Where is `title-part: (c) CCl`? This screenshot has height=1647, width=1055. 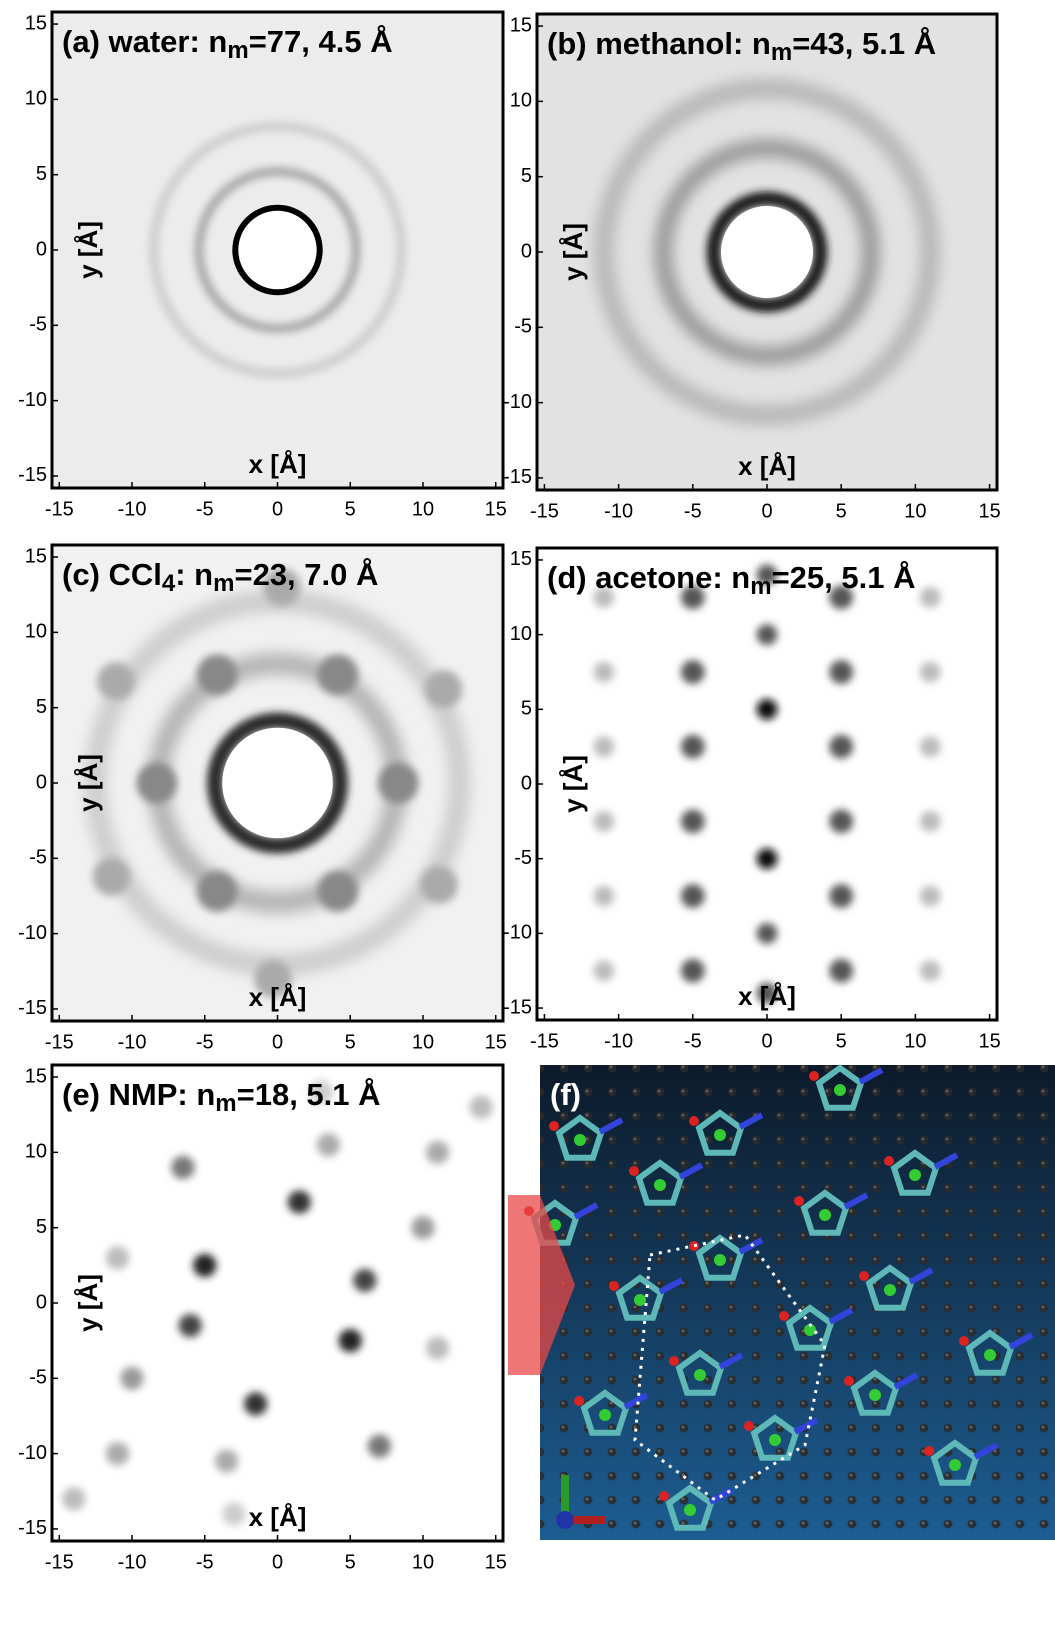 title-part: (c) CCl is located at coordinates (112, 574).